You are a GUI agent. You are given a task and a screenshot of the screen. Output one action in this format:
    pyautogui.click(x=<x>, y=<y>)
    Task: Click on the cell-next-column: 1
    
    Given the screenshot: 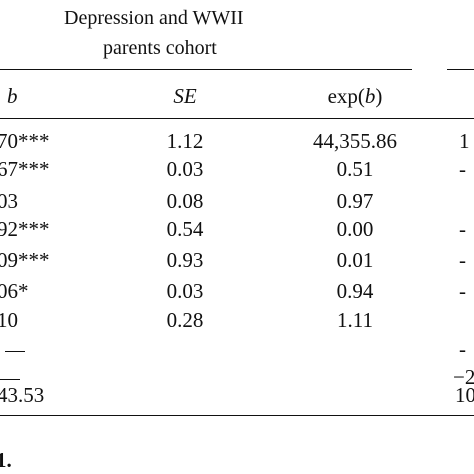 What is the action you would take?
    pyautogui.click(x=464, y=141)
    